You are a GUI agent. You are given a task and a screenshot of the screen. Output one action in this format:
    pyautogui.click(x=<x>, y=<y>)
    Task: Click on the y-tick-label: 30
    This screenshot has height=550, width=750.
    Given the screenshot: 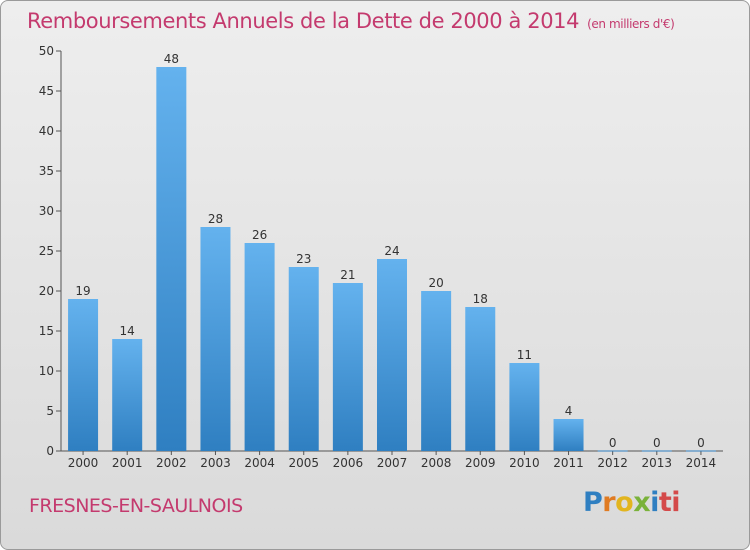 What is the action you would take?
    pyautogui.click(x=46, y=211)
    